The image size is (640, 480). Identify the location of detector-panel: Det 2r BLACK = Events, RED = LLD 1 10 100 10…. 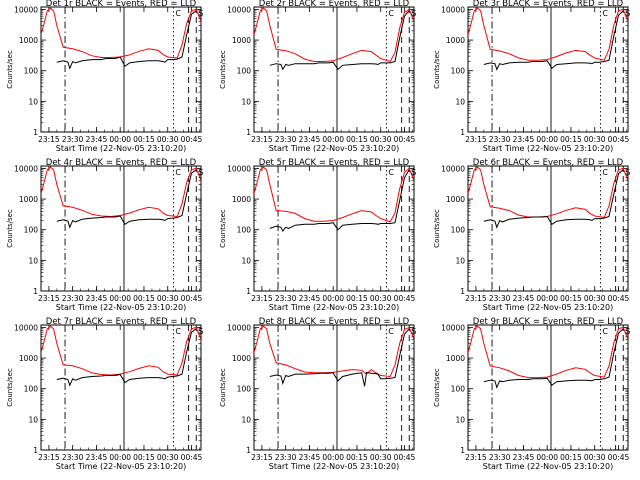
(317, 76).